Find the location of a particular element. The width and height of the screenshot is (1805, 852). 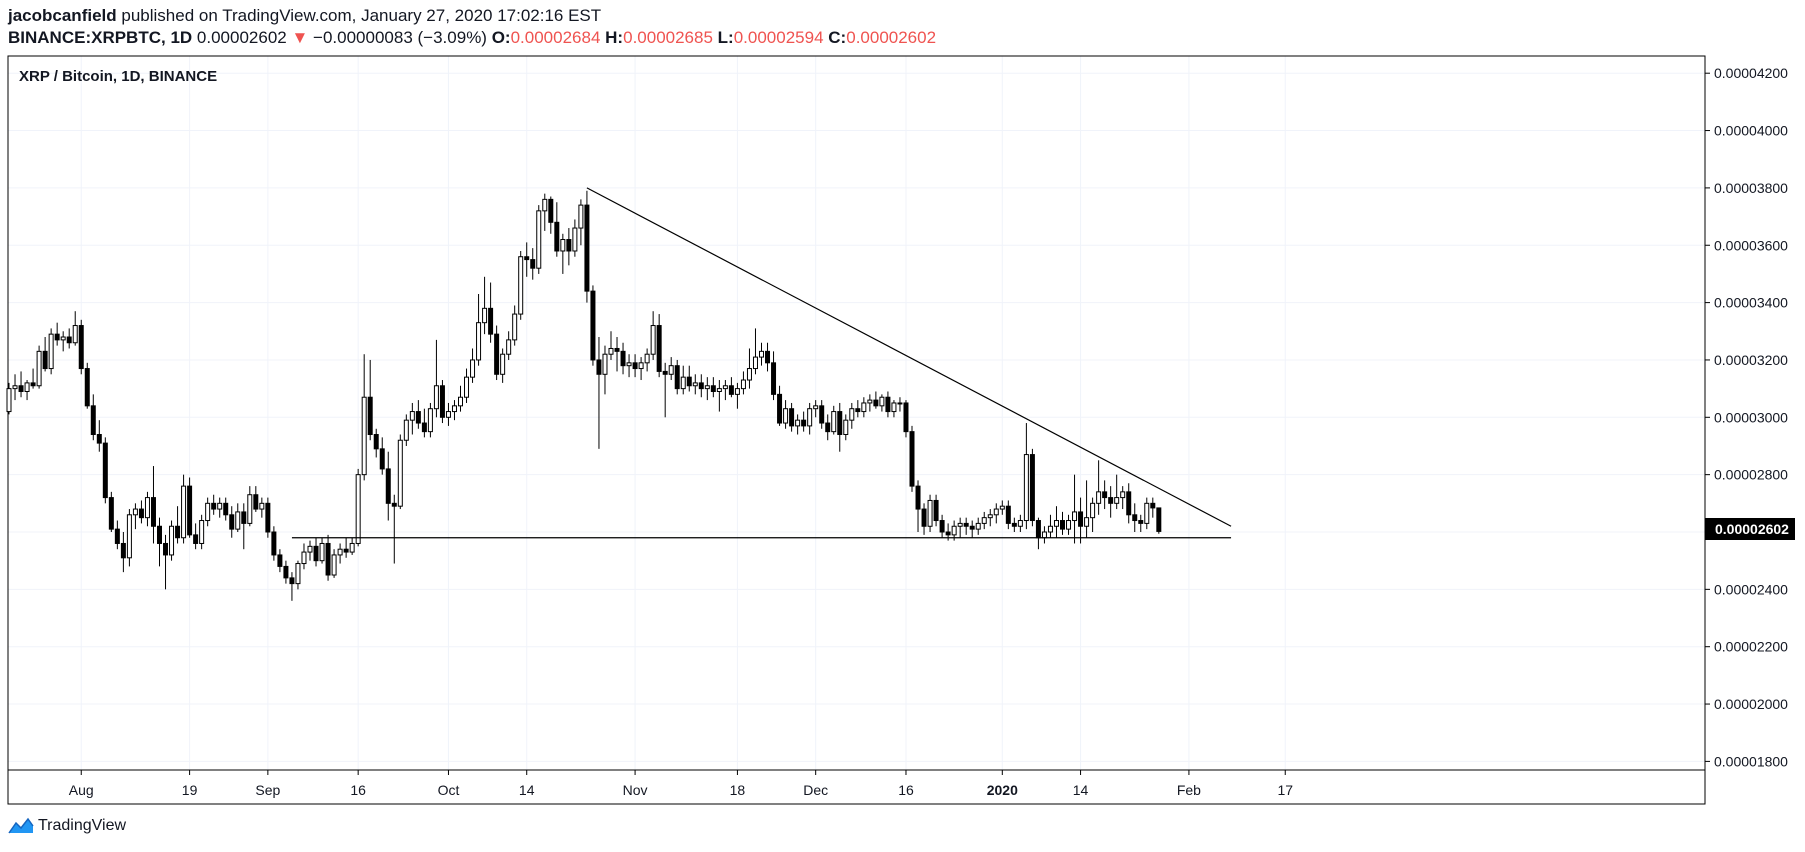

y-tick-label: 0.00003400 is located at coordinates (1751, 303).